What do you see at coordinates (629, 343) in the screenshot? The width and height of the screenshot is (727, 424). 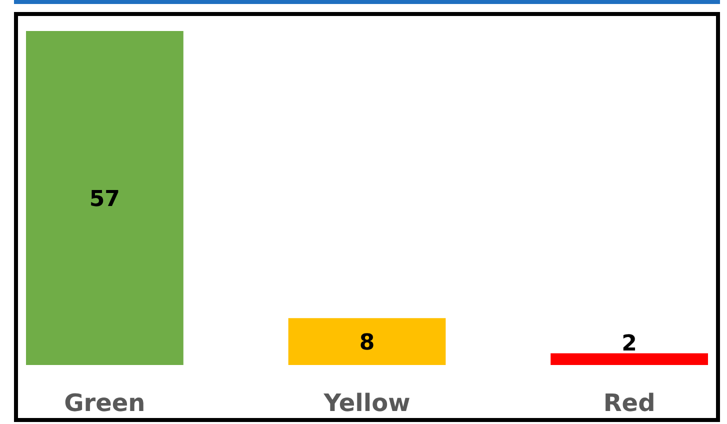 I see `data-label: 2` at bounding box center [629, 343].